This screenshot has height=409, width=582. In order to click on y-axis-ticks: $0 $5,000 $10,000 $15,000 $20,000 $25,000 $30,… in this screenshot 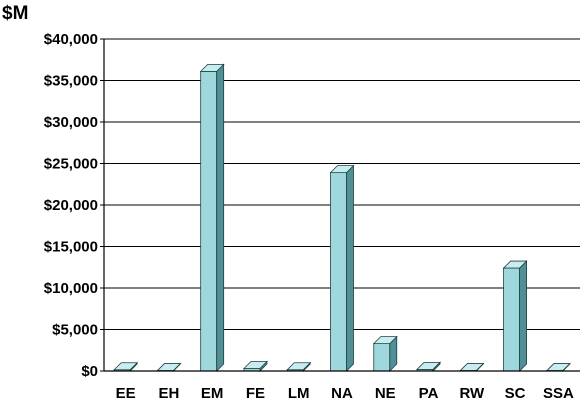, I will do `click(74, 205)`.